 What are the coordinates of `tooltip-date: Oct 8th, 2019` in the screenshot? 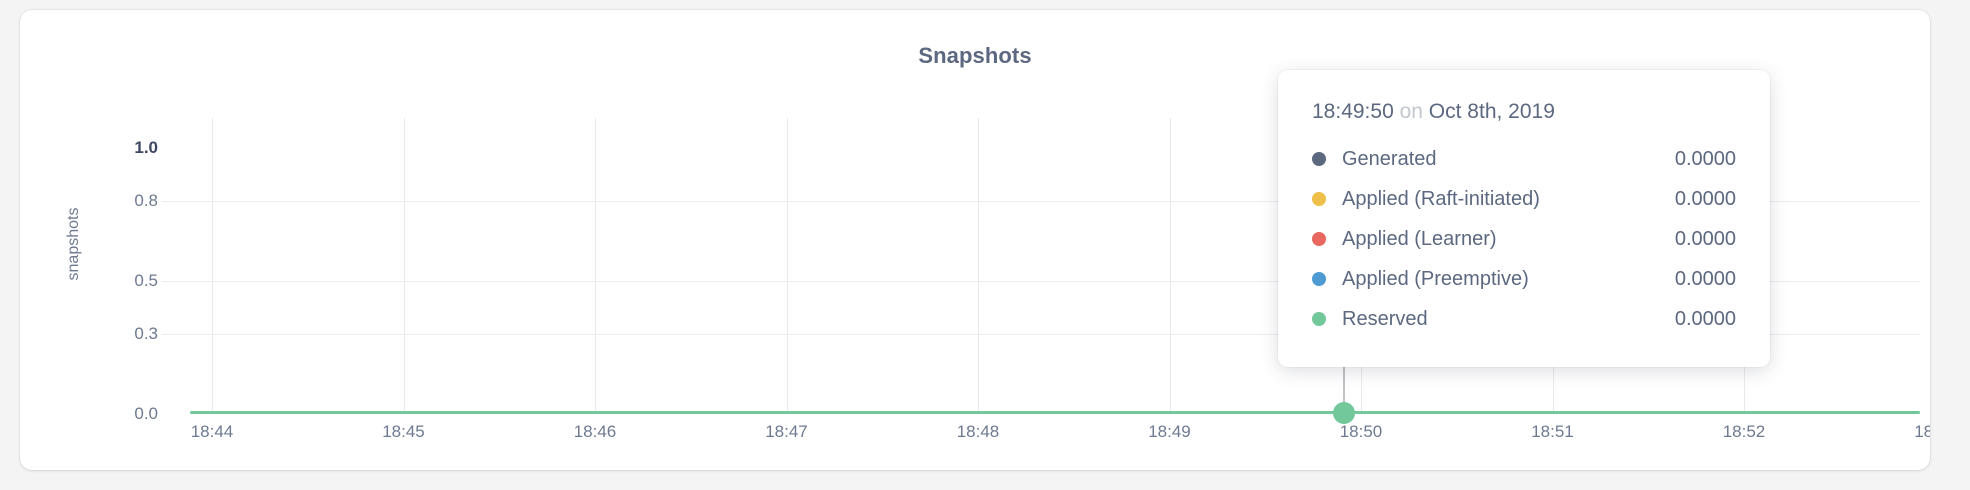 It's located at (1491, 111).